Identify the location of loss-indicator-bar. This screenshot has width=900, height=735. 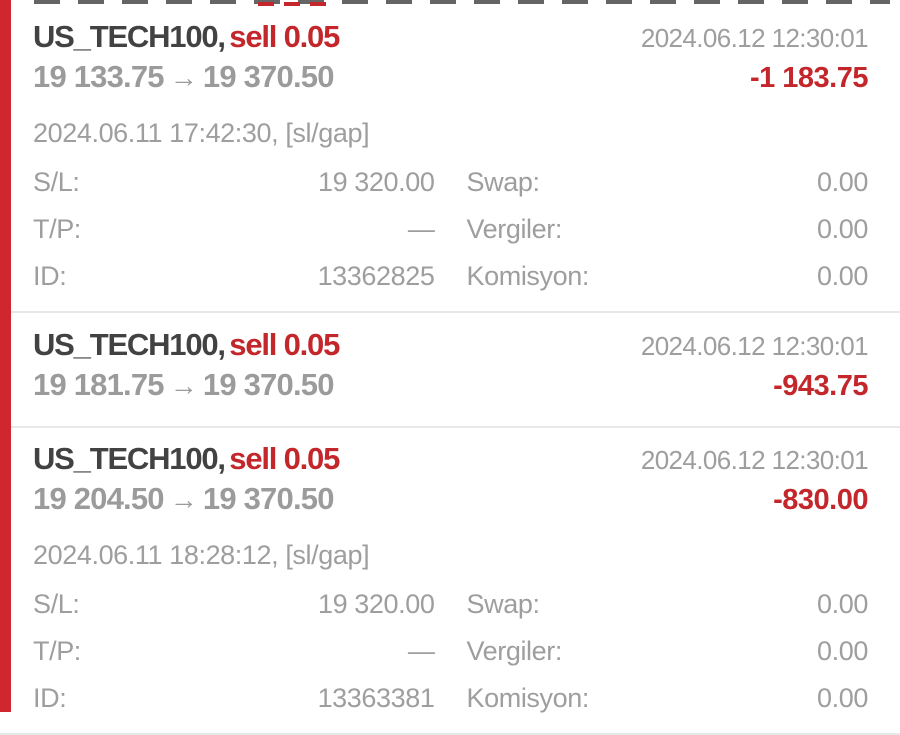
(5, 356).